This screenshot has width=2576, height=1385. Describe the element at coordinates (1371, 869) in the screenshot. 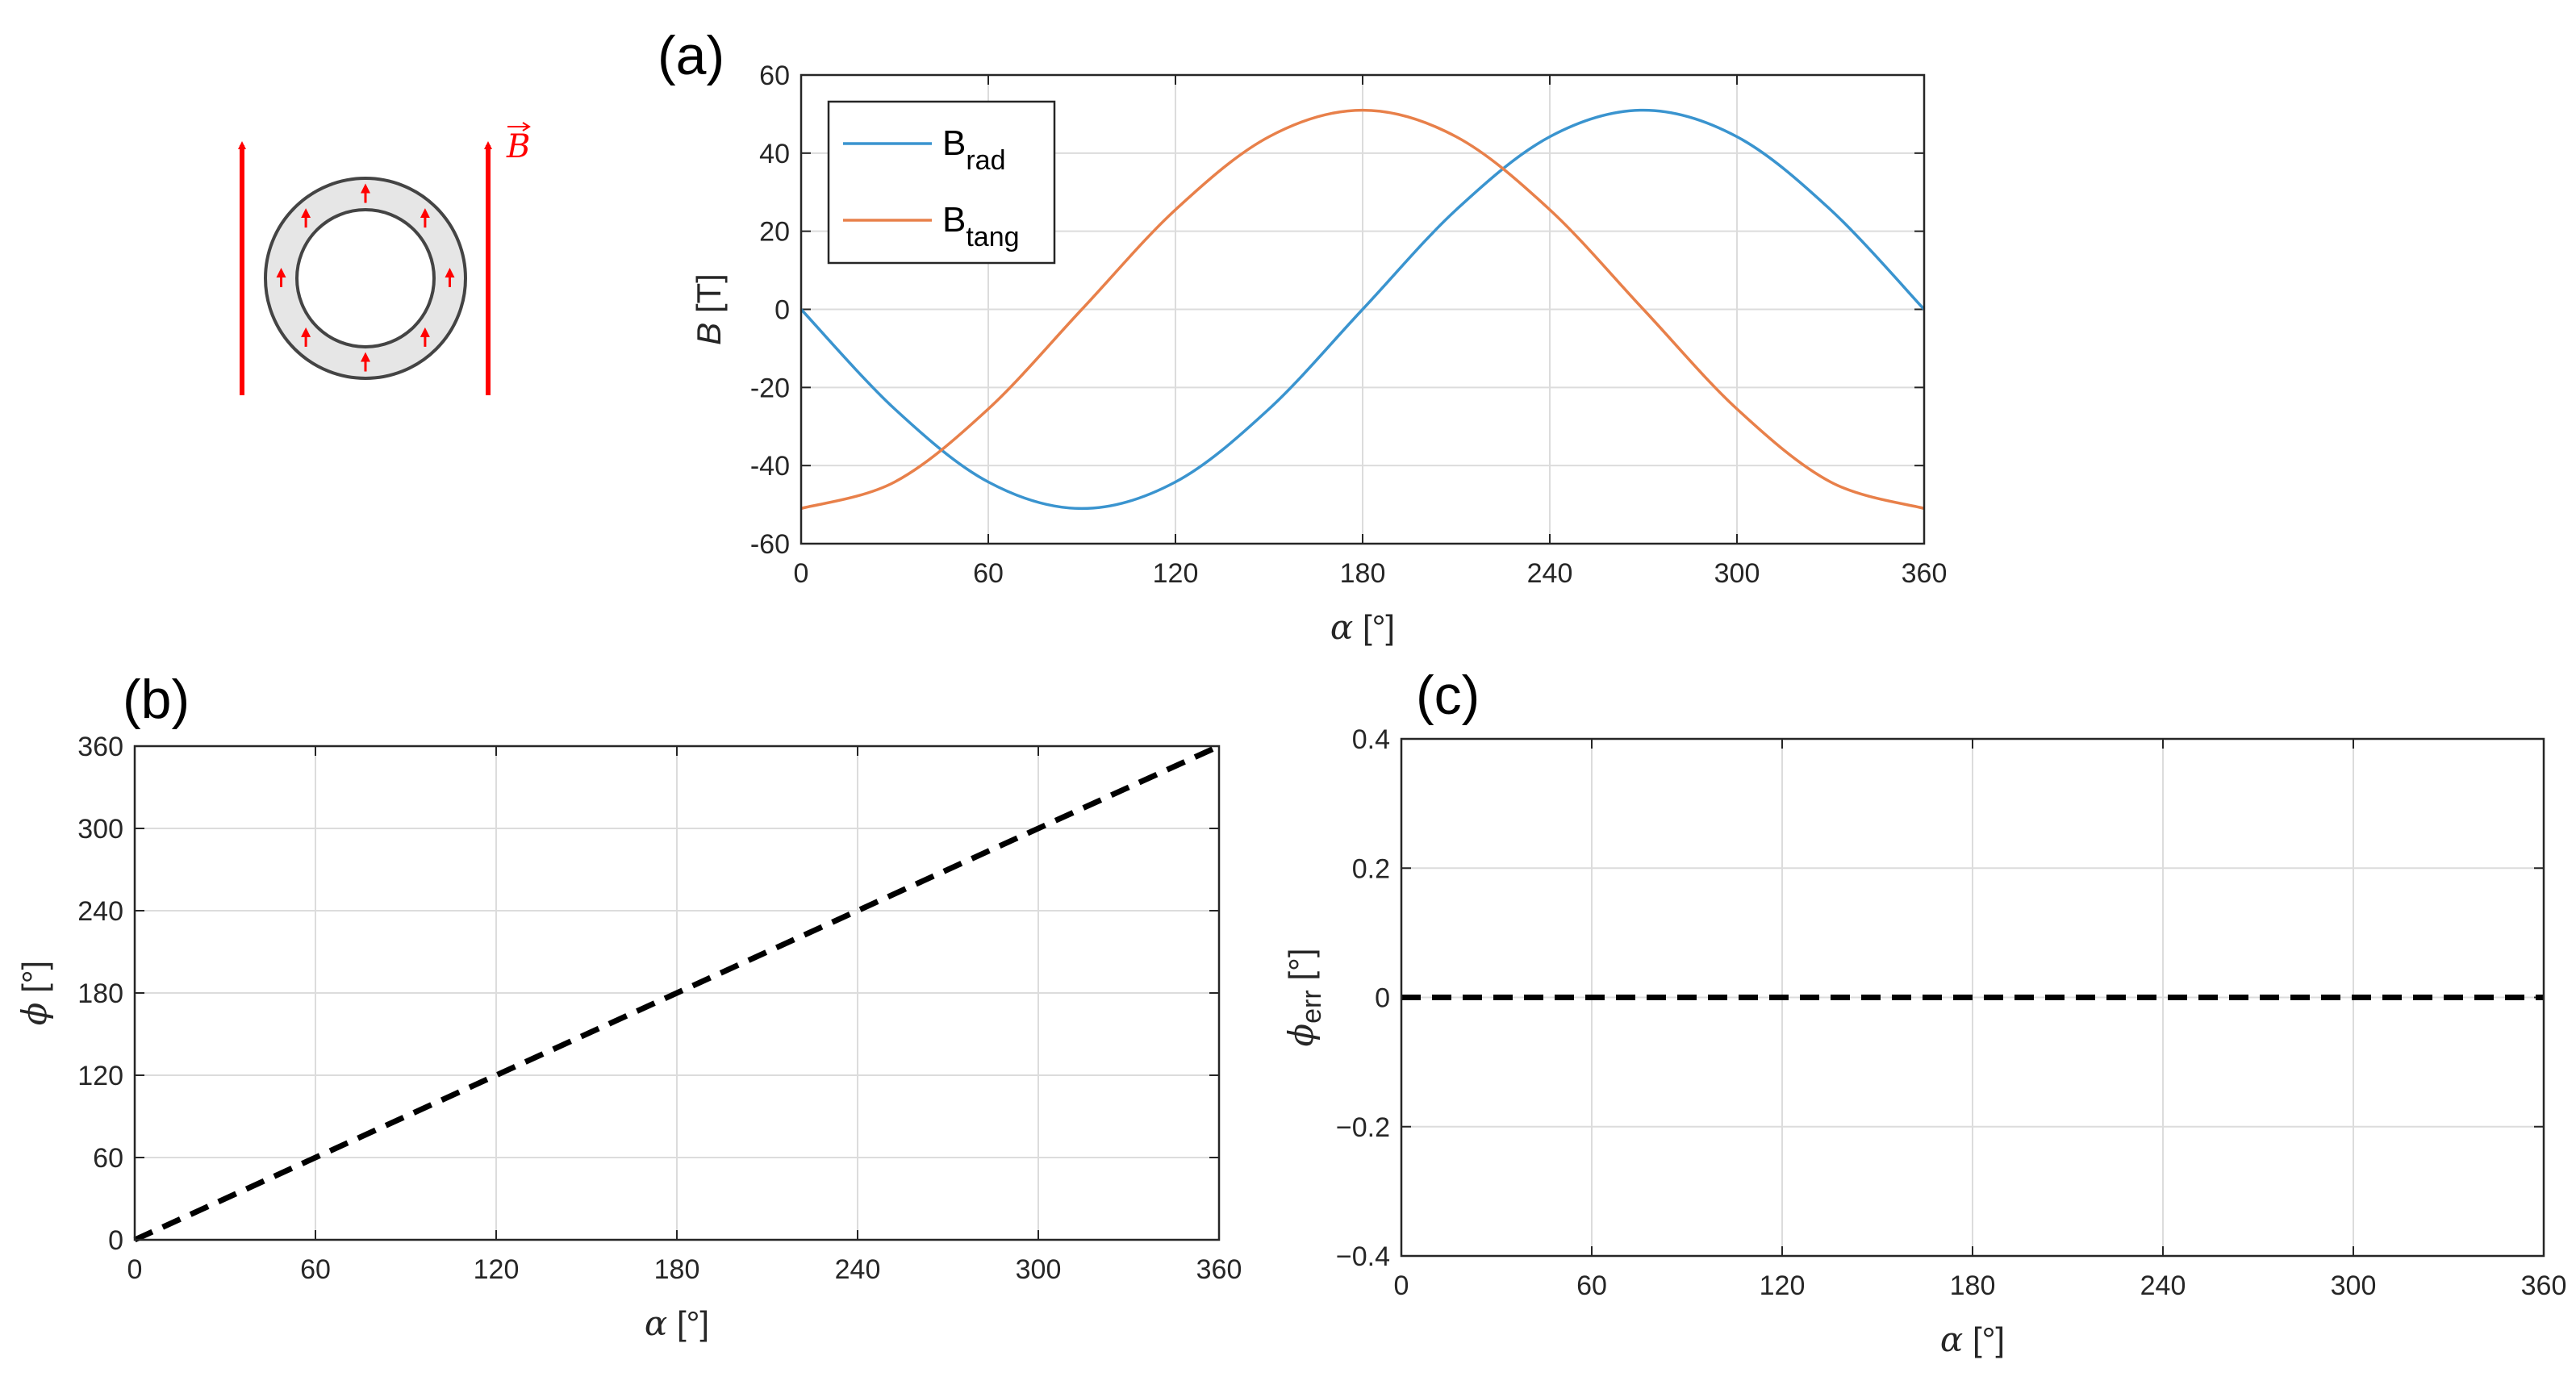

I see `y-tick-label: 0.2` at that location.